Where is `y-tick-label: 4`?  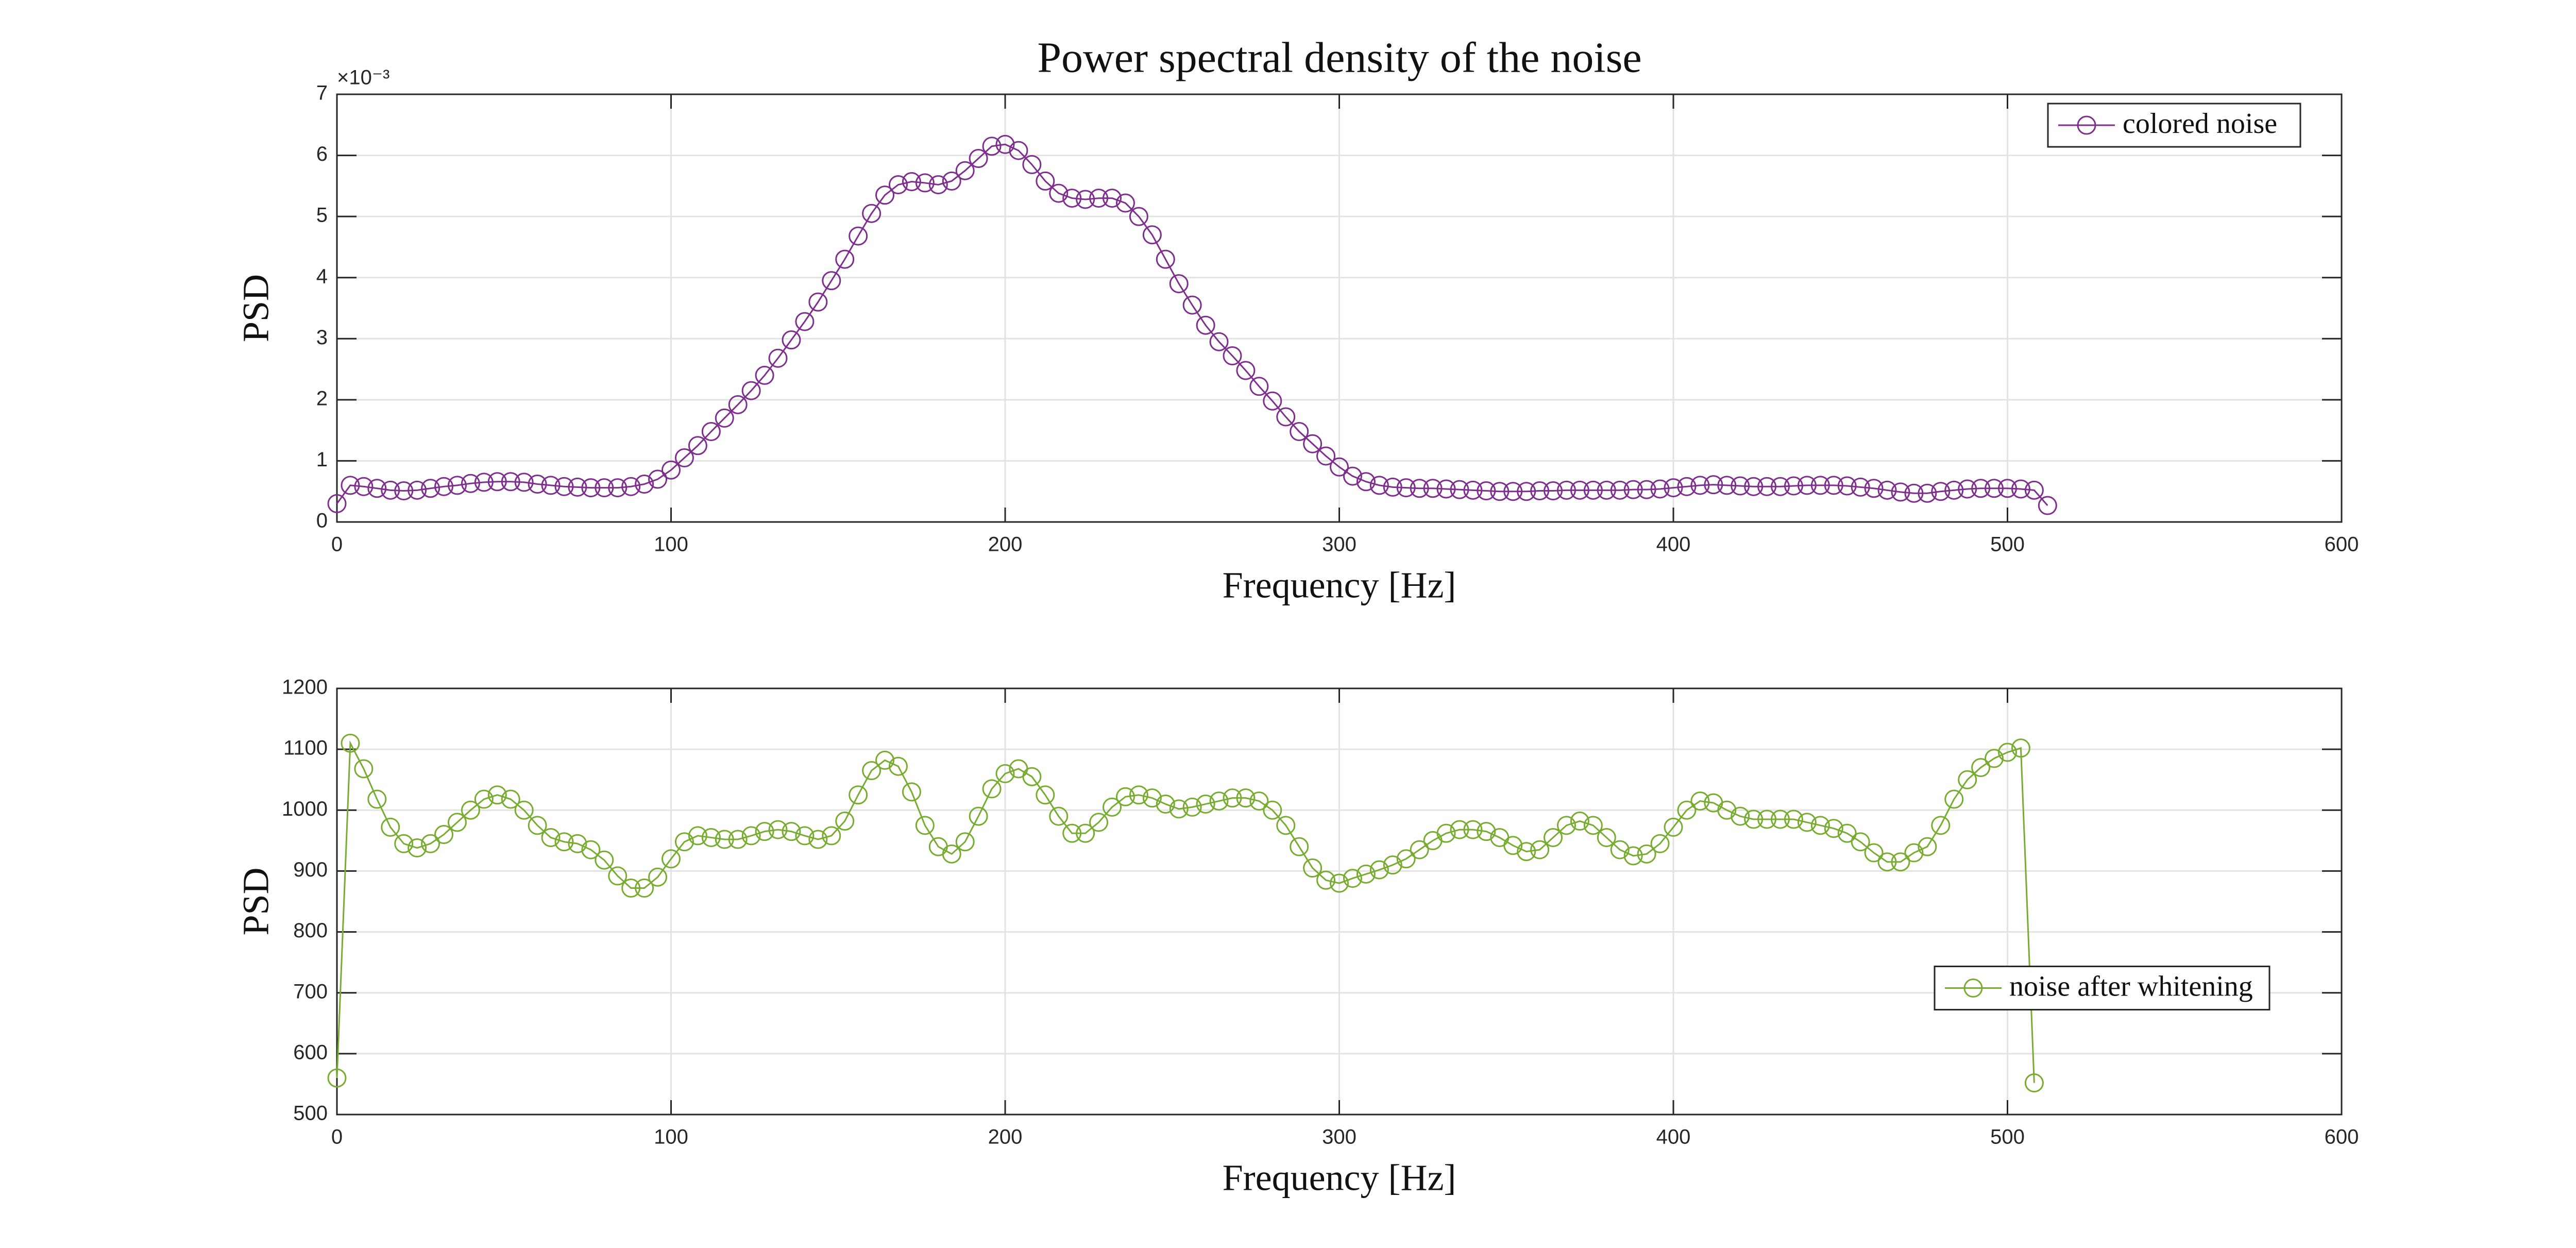
y-tick-label: 4 is located at coordinates (322, 276).